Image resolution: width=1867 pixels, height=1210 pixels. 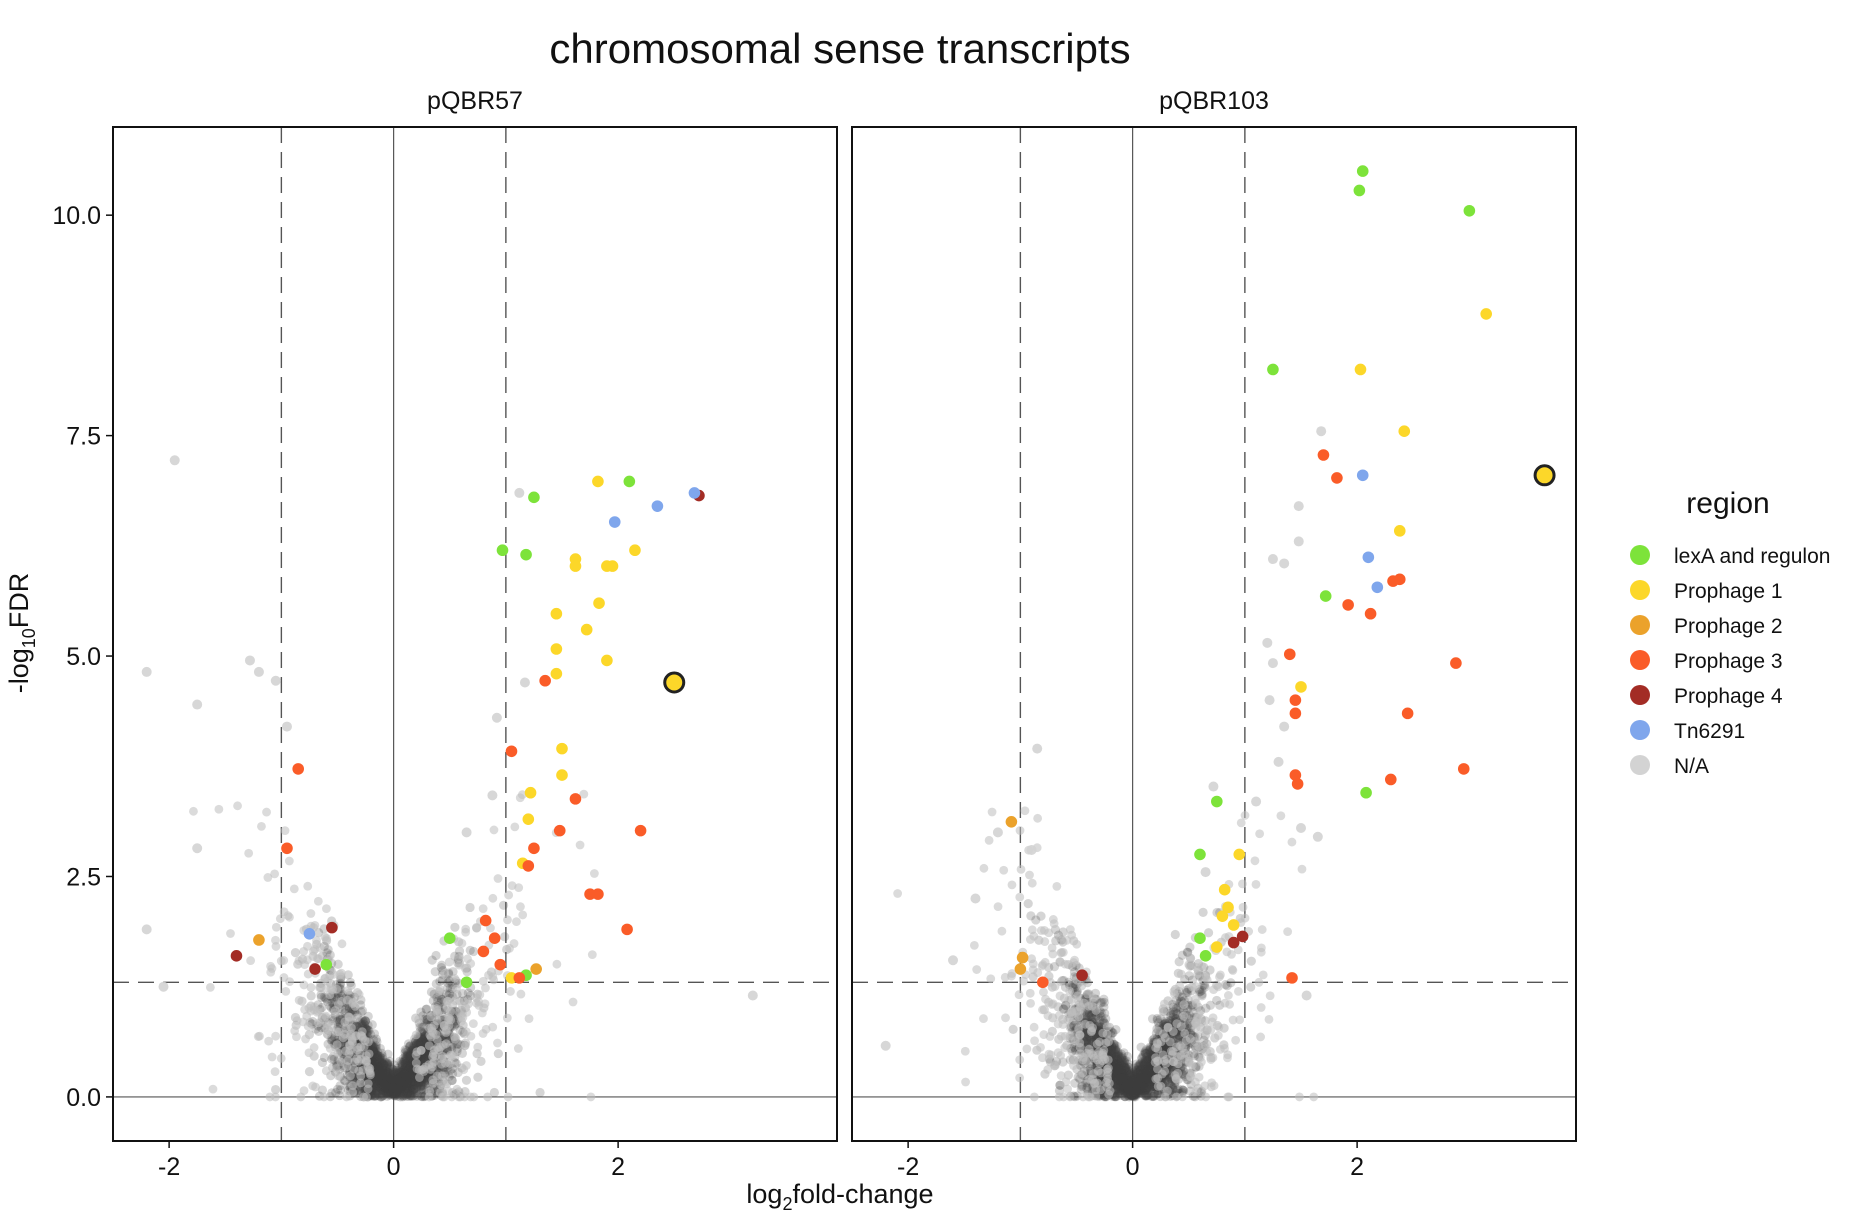 What do you see at coordinates (839, 1194) in the screenshot?
I see `x-axis-label: log2fold-change` at bounding box center [839, 1194].